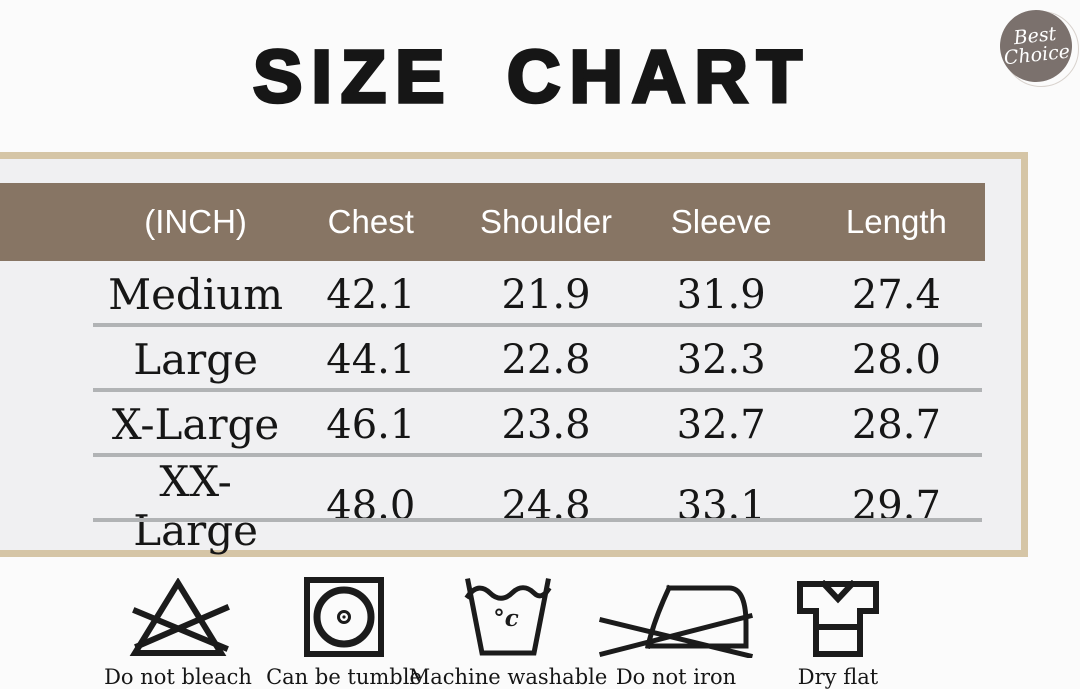 The image size is (1080, 689). I want to click on care-item-dry-flat: Dry flat, so click(838, 631).